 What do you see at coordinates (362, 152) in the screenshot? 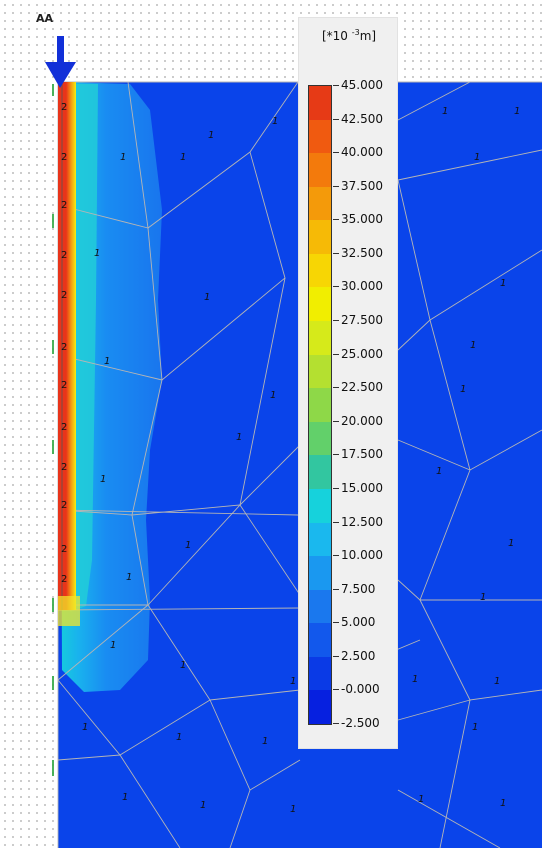
I see `legend-value-label: 40.000` at bounding box center [362, 152].